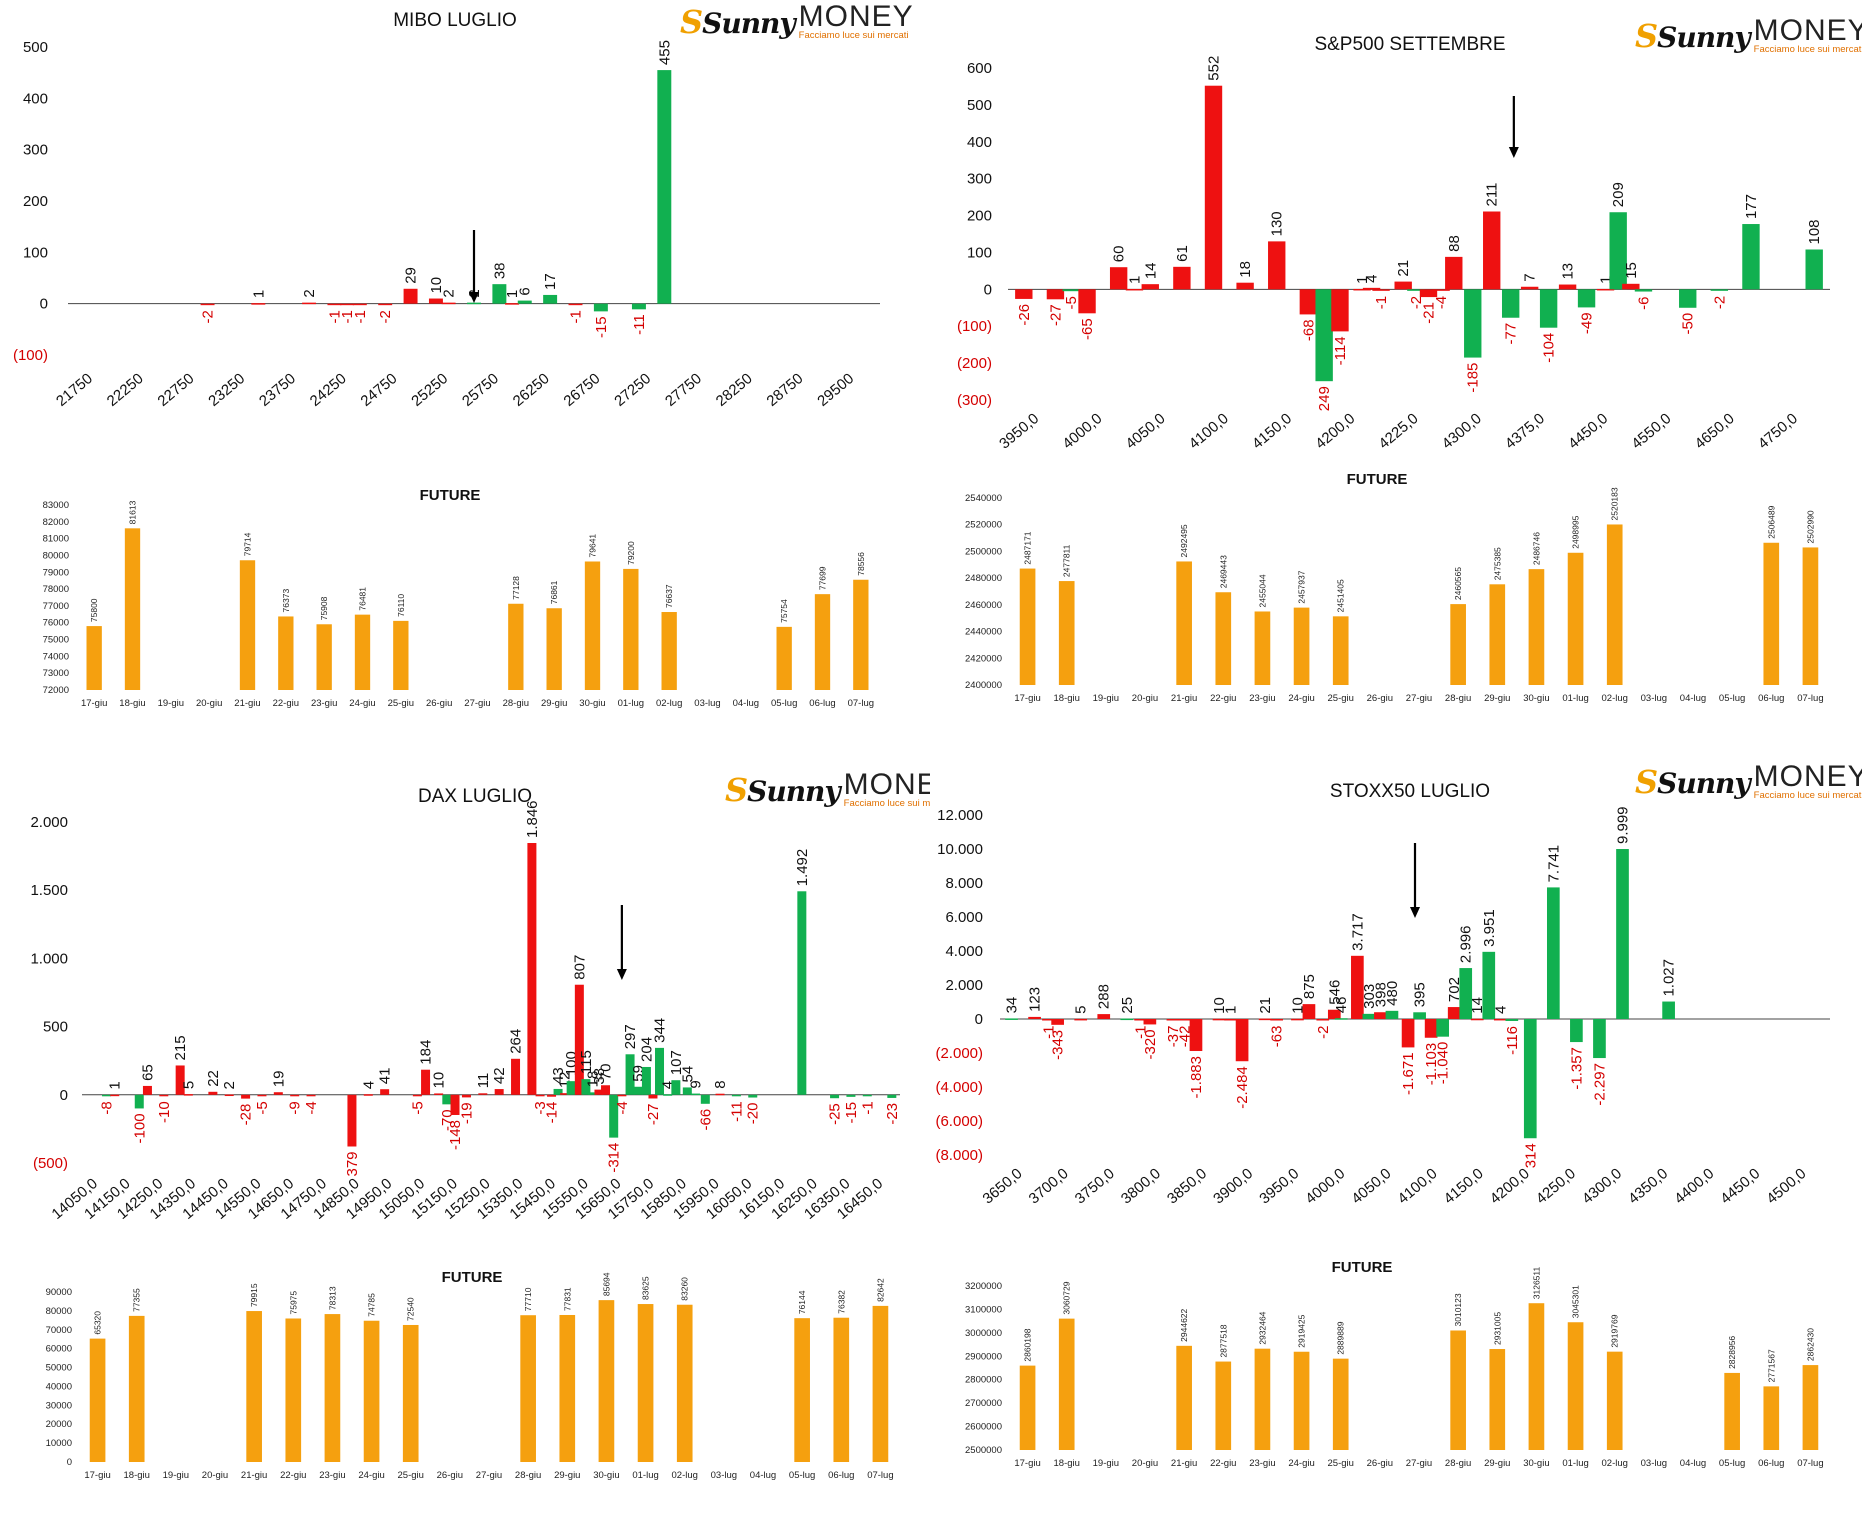 The height and width of the screenshot is (1524, 1862). What do you see at coordinates (983, 658) in the screenshot?
I see `future-y-tick-label: 2420000` at bounding box center [983, 658].